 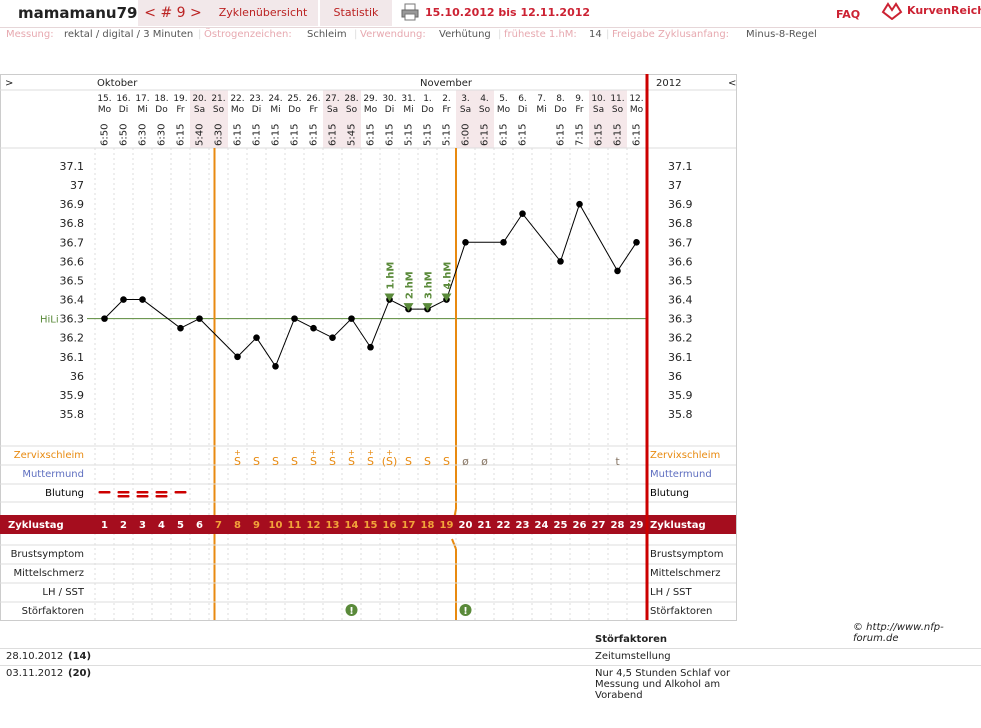 What do you see at coordinates (9, 83) in the screenshot?
I see `prev-arrow-icon: >` at bounding box center [9, 83].